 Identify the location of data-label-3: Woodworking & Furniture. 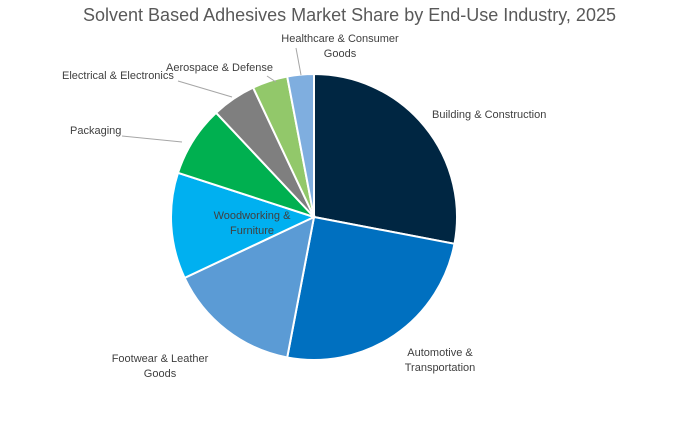
(252, 223).